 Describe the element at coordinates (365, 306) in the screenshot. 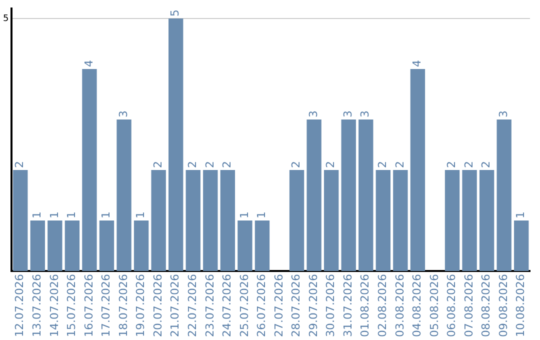

I see `x-tick-label: 01.08.2026` at that location.